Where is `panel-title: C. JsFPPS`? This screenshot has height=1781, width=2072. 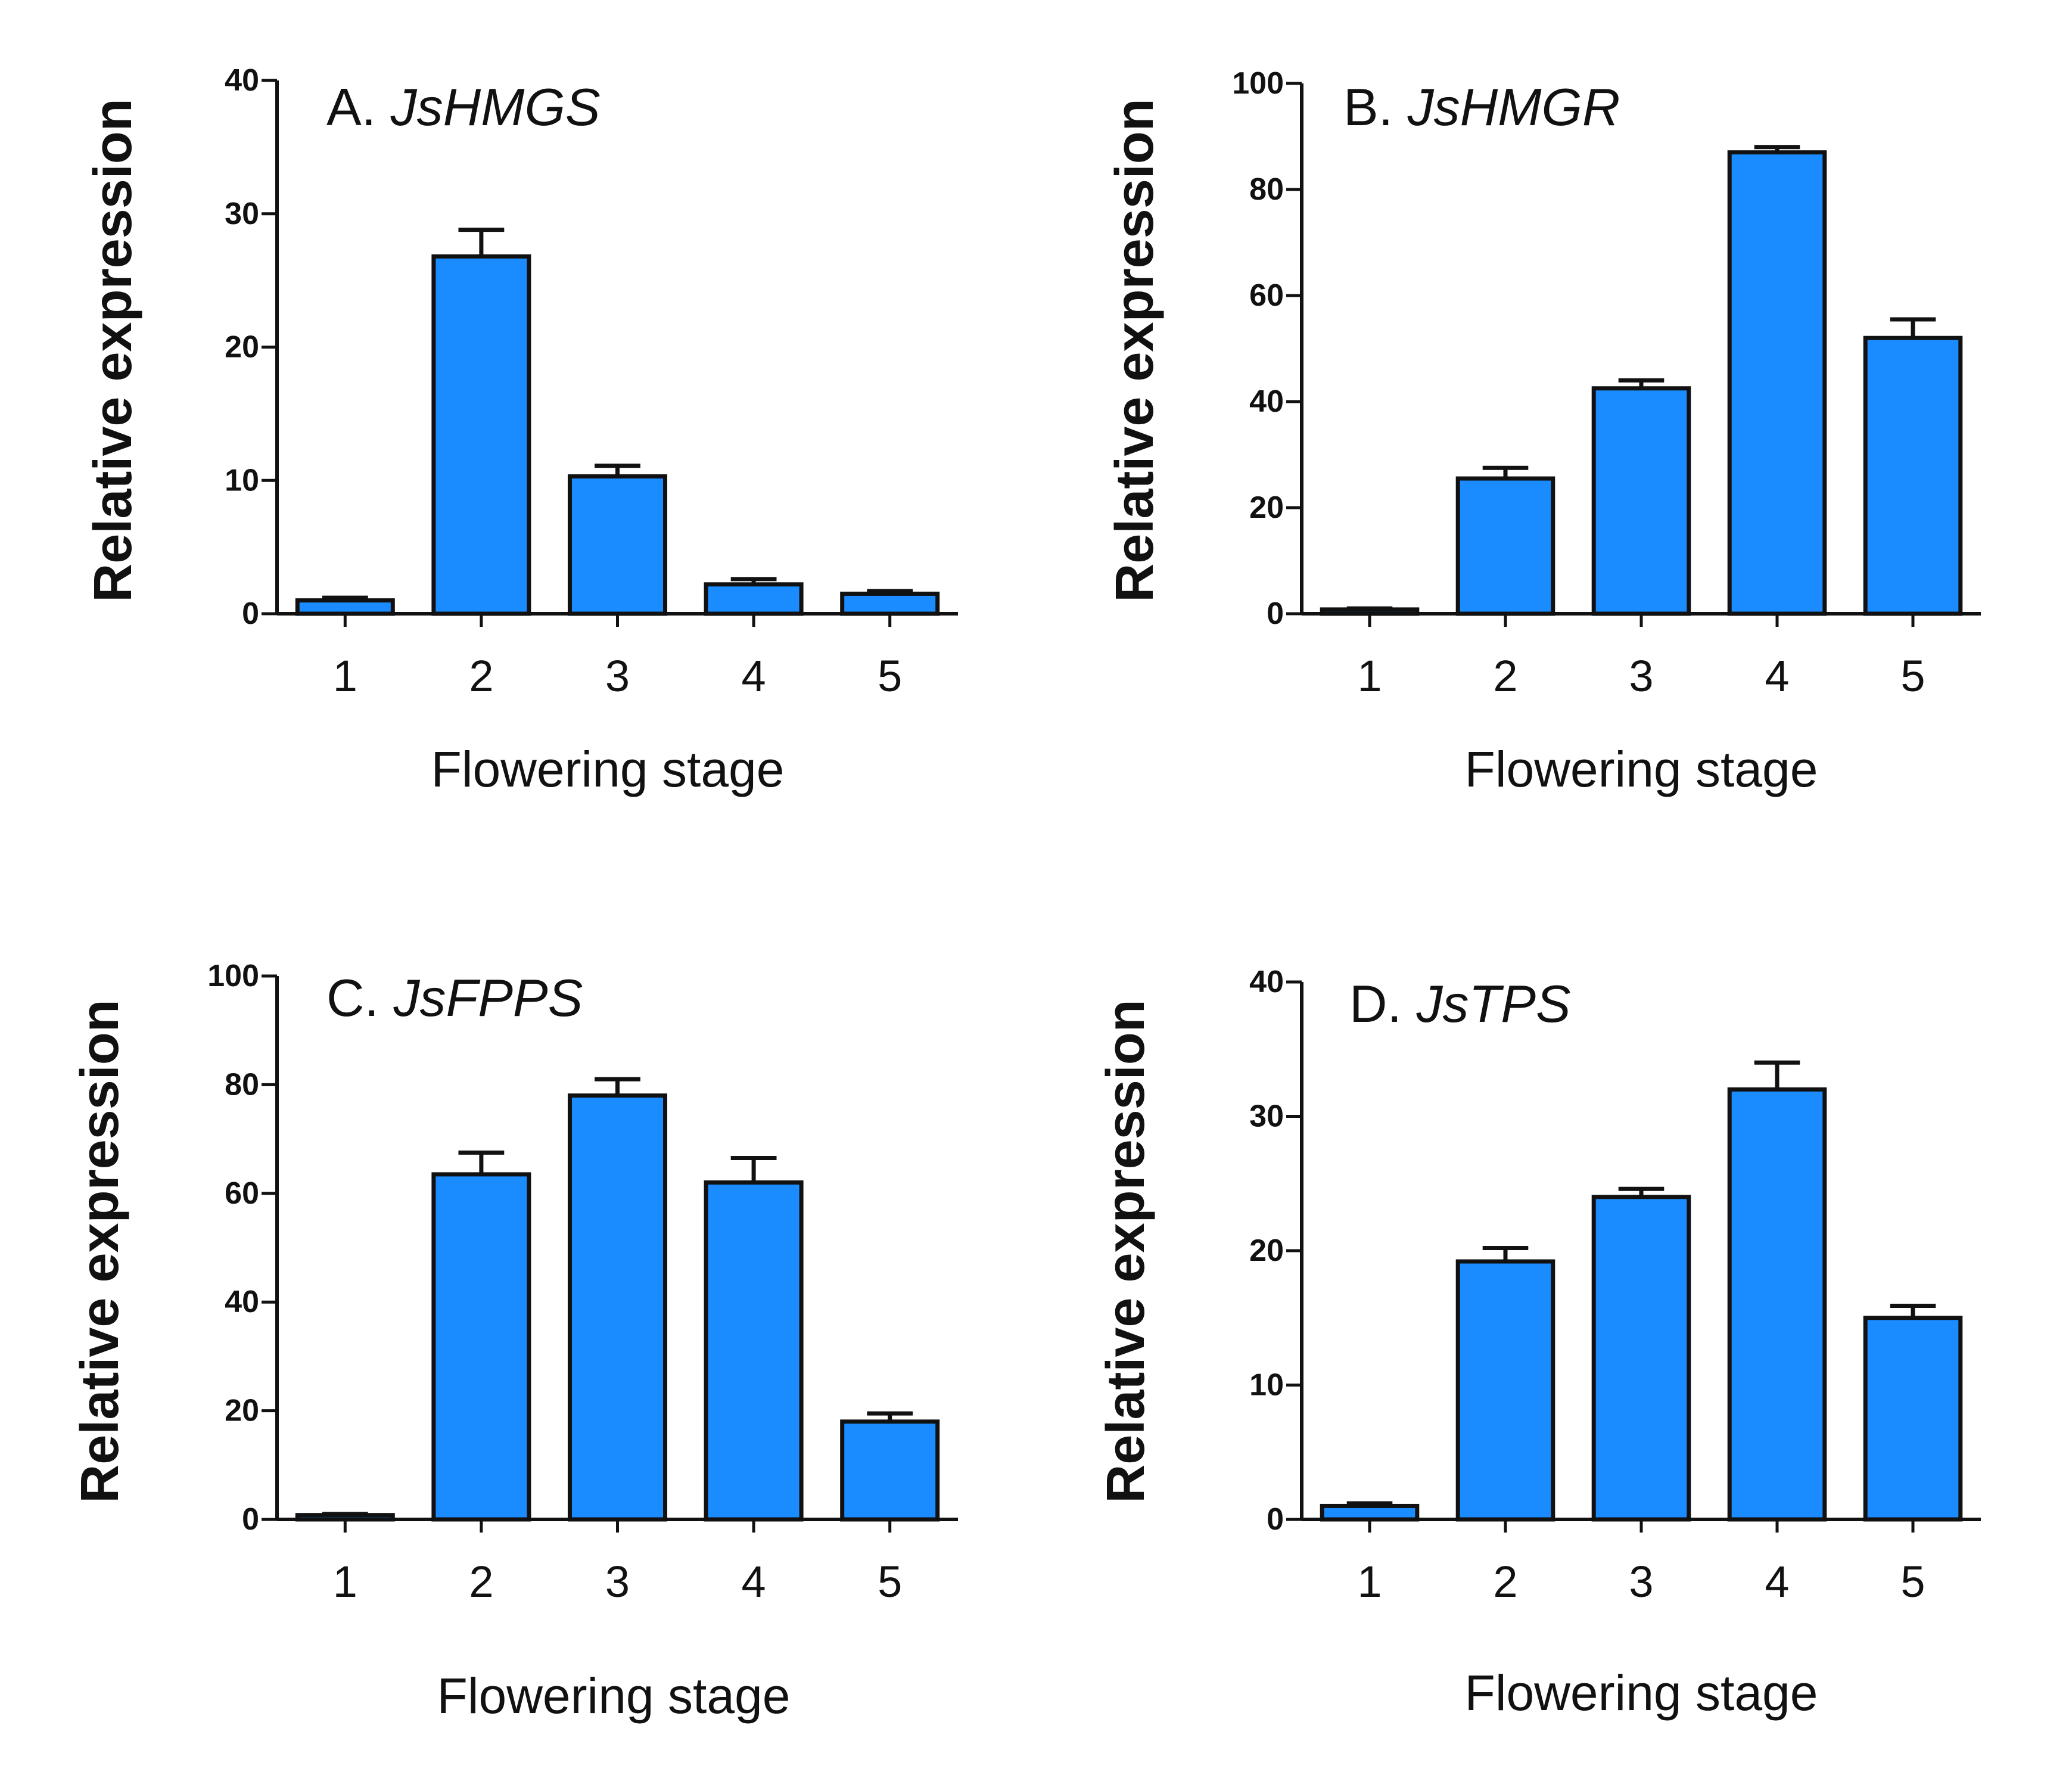 panel-title: C. JsFPPS is located at coordinates (454, 997).